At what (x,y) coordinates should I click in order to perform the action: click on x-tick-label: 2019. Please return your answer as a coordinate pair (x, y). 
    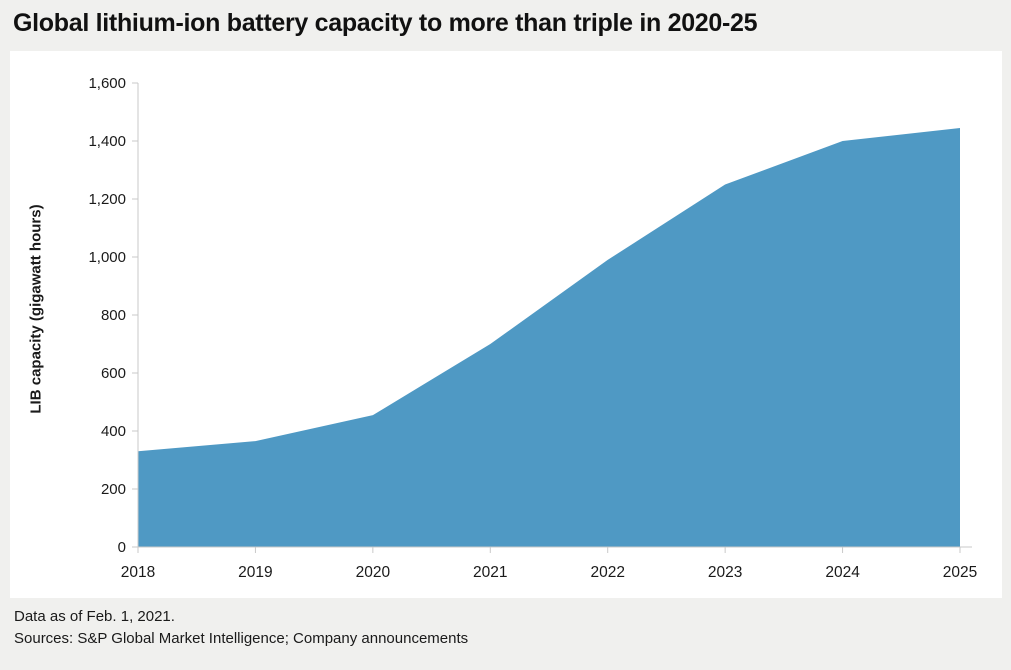
    Looking at the image, I should click on (255, 572).